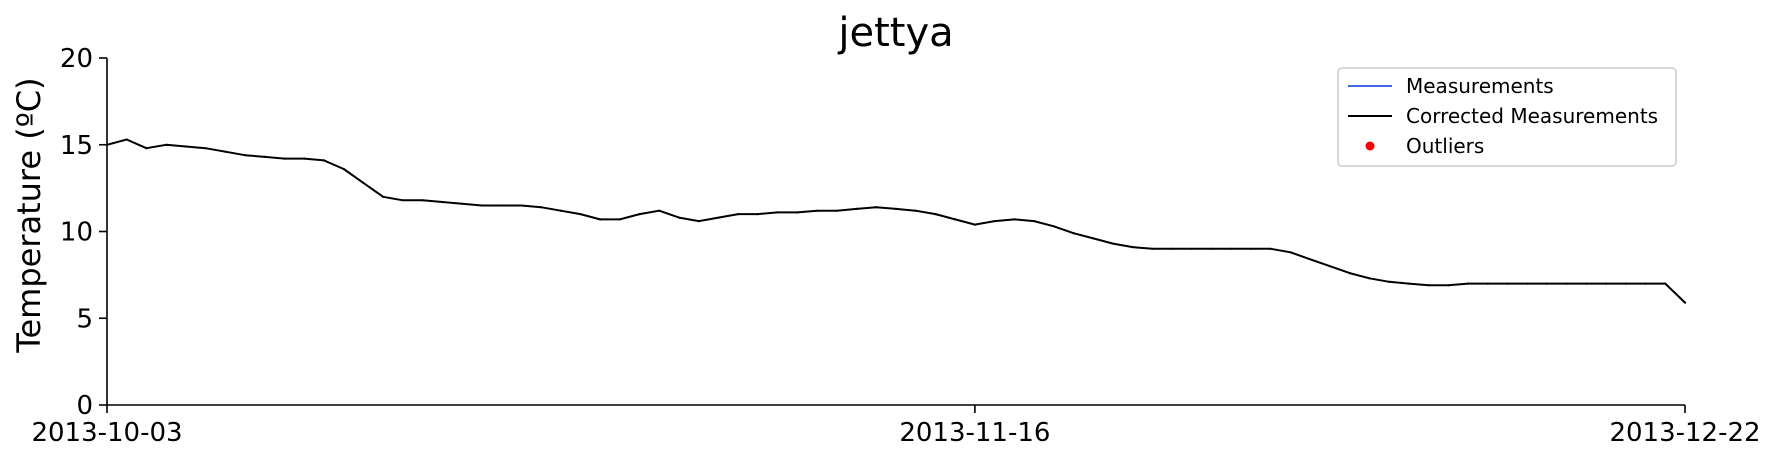 The image size is (1782, 462). Describe the element at coordinates (1370, 146) in the screenshot. I see `legend-swatch` at that location.